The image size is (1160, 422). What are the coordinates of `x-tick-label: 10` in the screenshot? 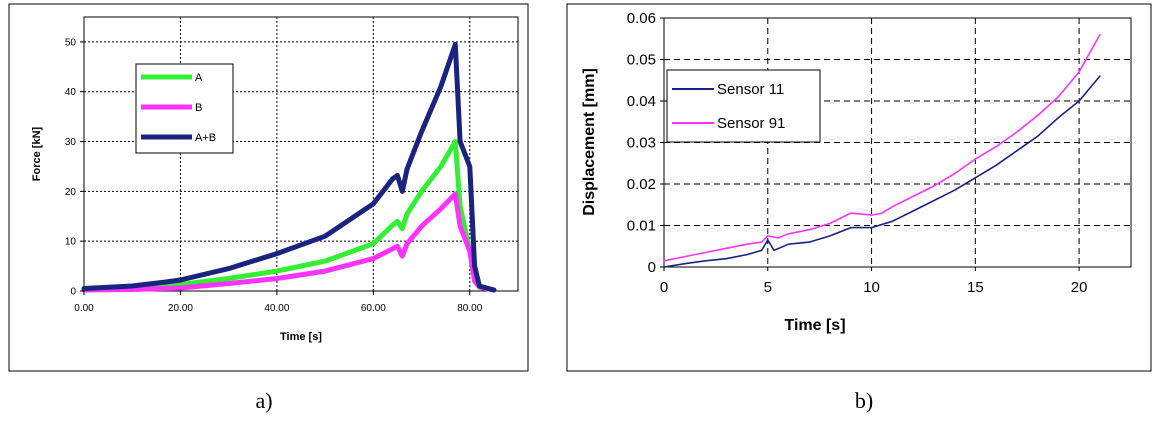 It's located at (871, 287).